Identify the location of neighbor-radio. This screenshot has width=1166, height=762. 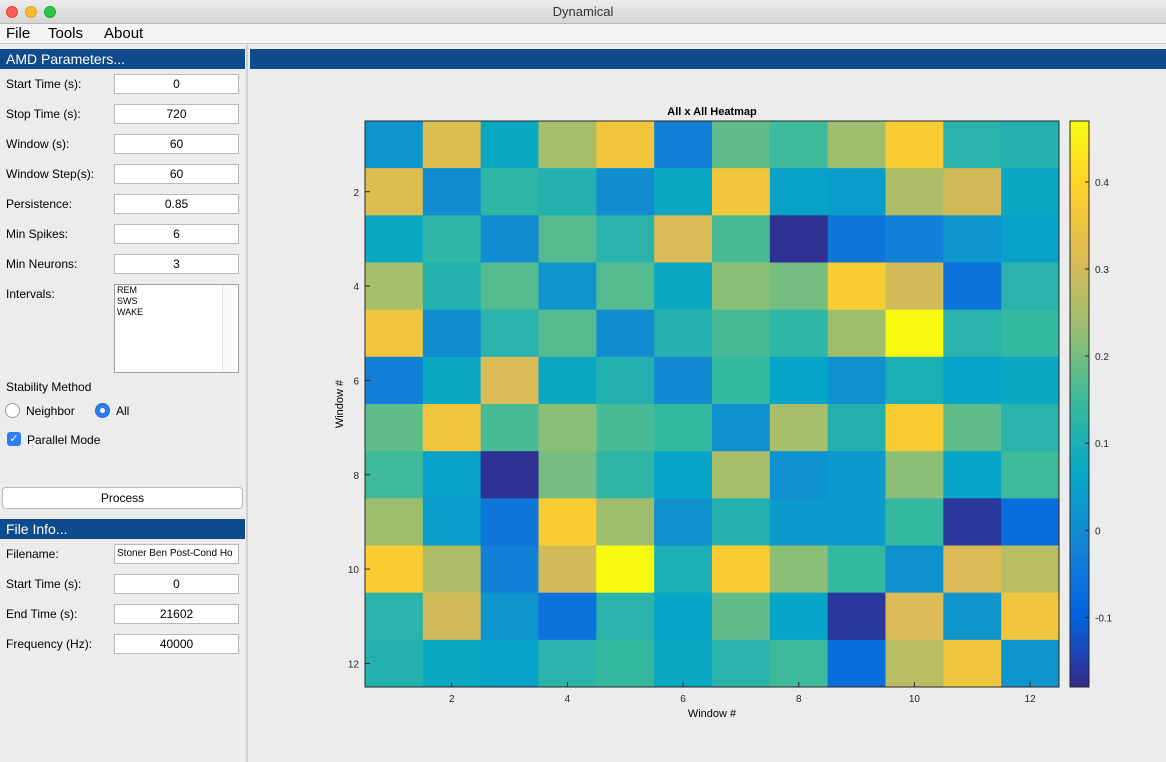
(12, 410).